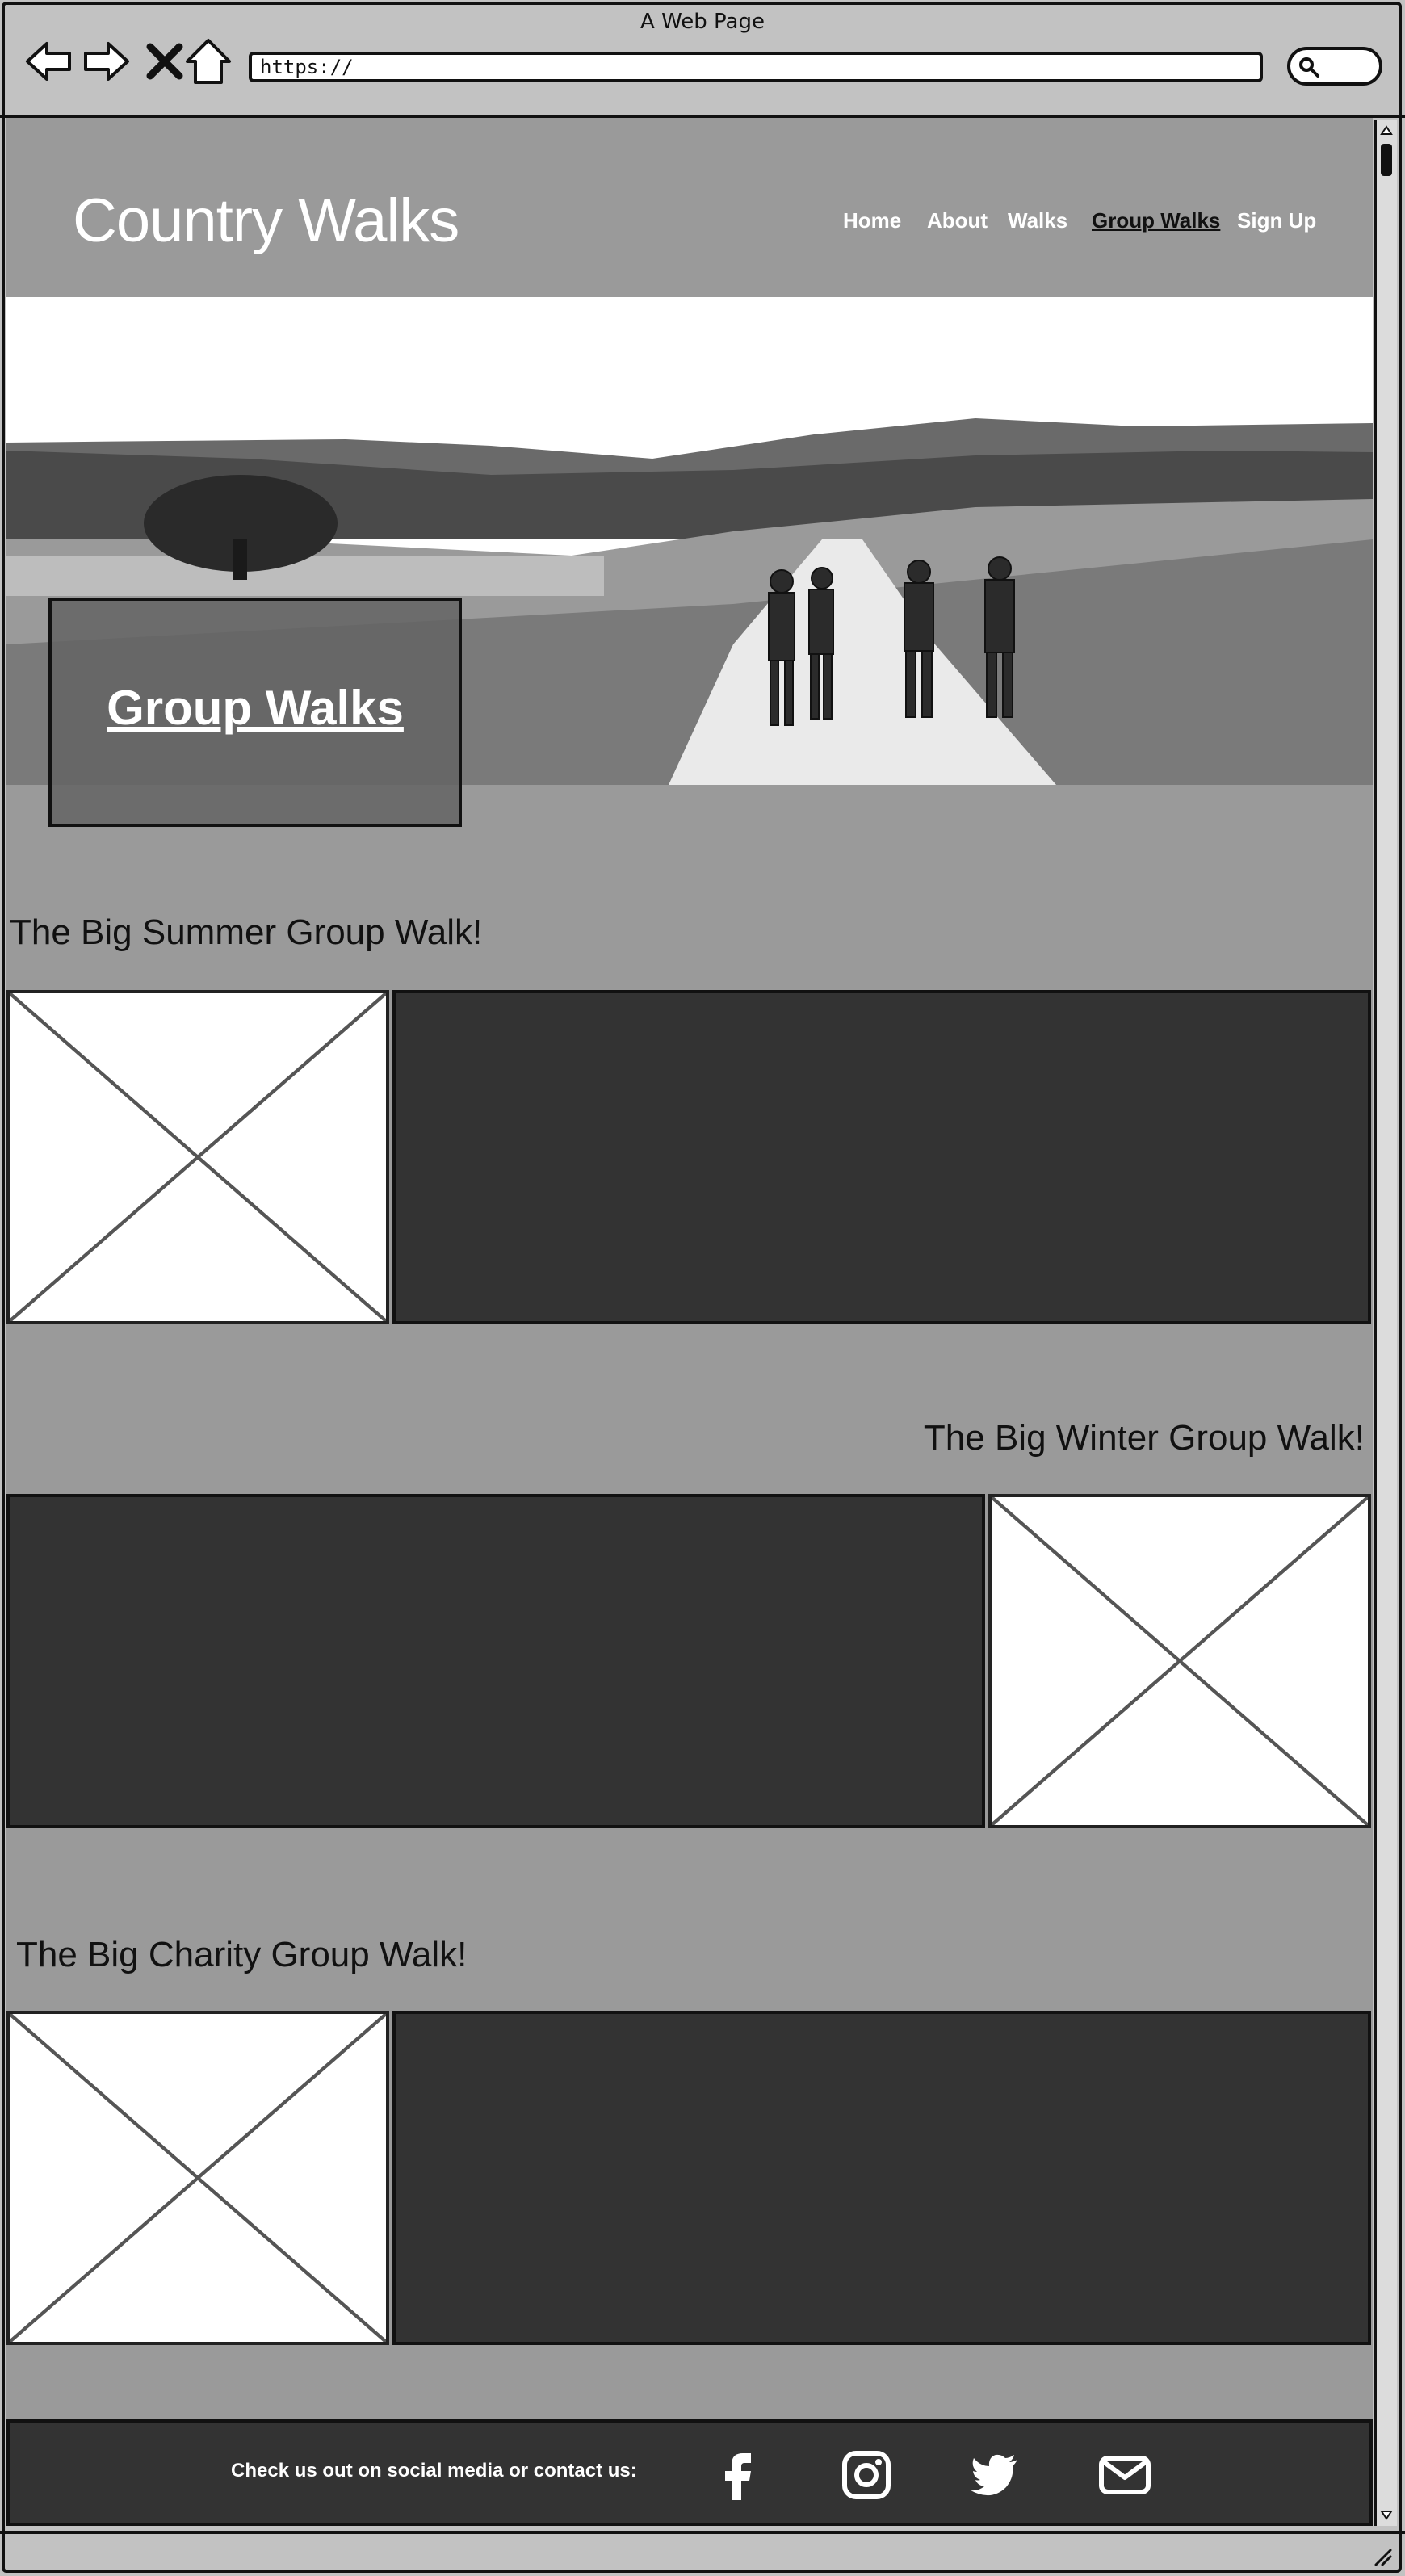 Image resolution: width=1405 pixels, height=2576 pixels. What do you see at coordinates (1387, 131) in the screenshot?
I see `scroll-up-icon` at bounding box center [1387, 131].